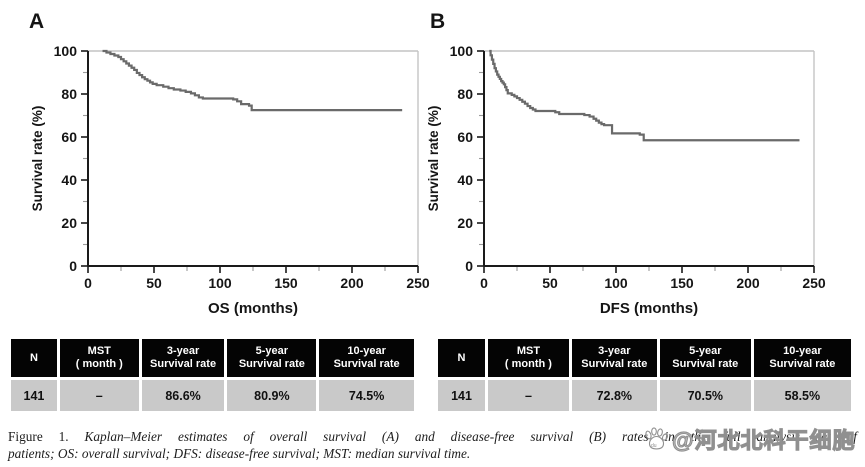 The width and height of the screenshot is (865, 467). What do you see at coordinates (366, 395) in the screenshot?
I see `table-cell: 74.5%` at bounding box center [366, 395].